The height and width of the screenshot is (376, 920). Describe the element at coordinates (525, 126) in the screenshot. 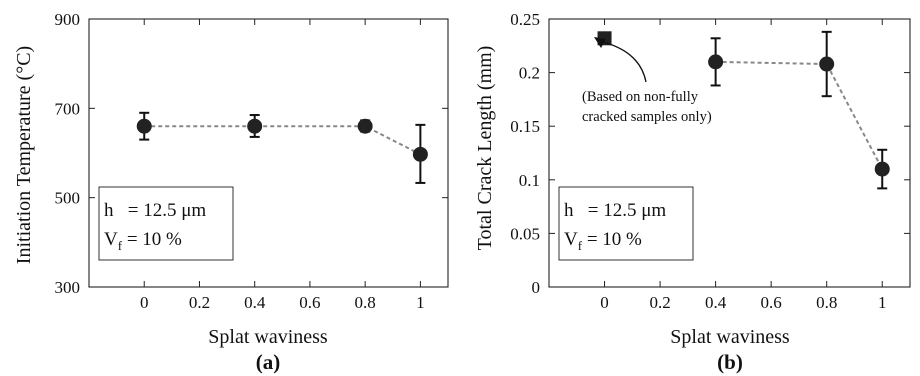

I see `y-tick-label: 0.15` at that location.